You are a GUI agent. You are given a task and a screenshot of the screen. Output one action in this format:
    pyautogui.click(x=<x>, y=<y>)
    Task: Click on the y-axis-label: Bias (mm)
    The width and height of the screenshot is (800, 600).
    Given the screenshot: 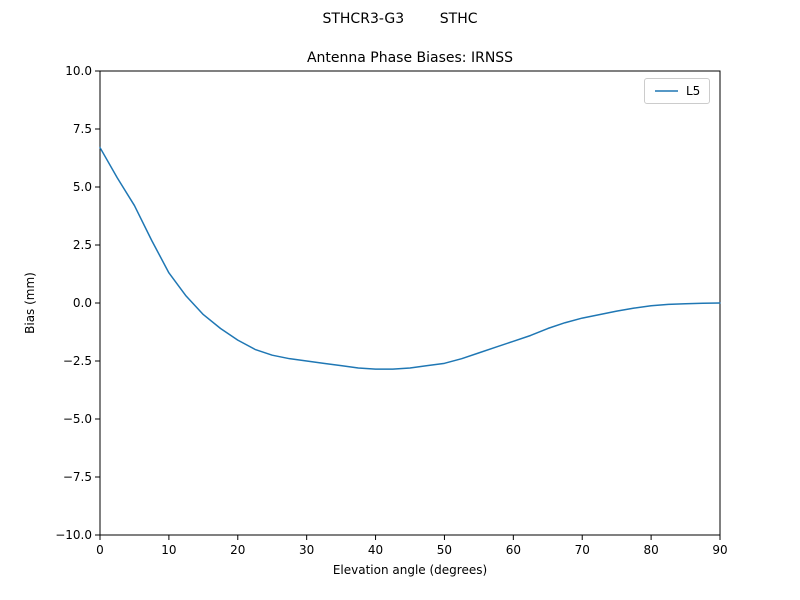 What is the action you would take?
    pyautogui.click(x=30, y=303)
    